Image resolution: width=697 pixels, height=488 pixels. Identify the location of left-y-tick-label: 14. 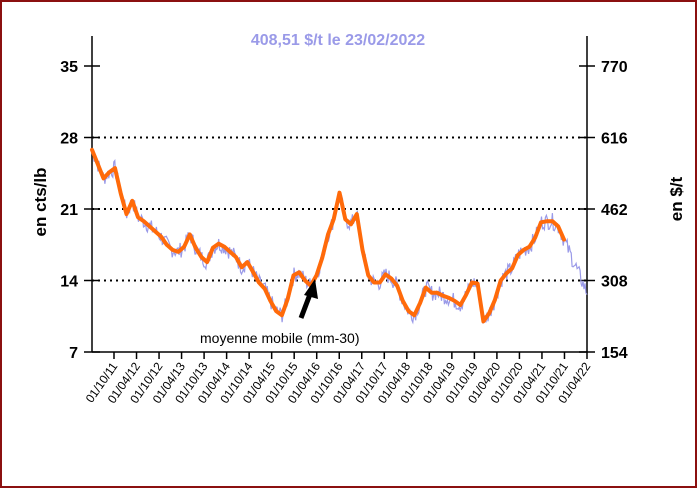
(69, 282).